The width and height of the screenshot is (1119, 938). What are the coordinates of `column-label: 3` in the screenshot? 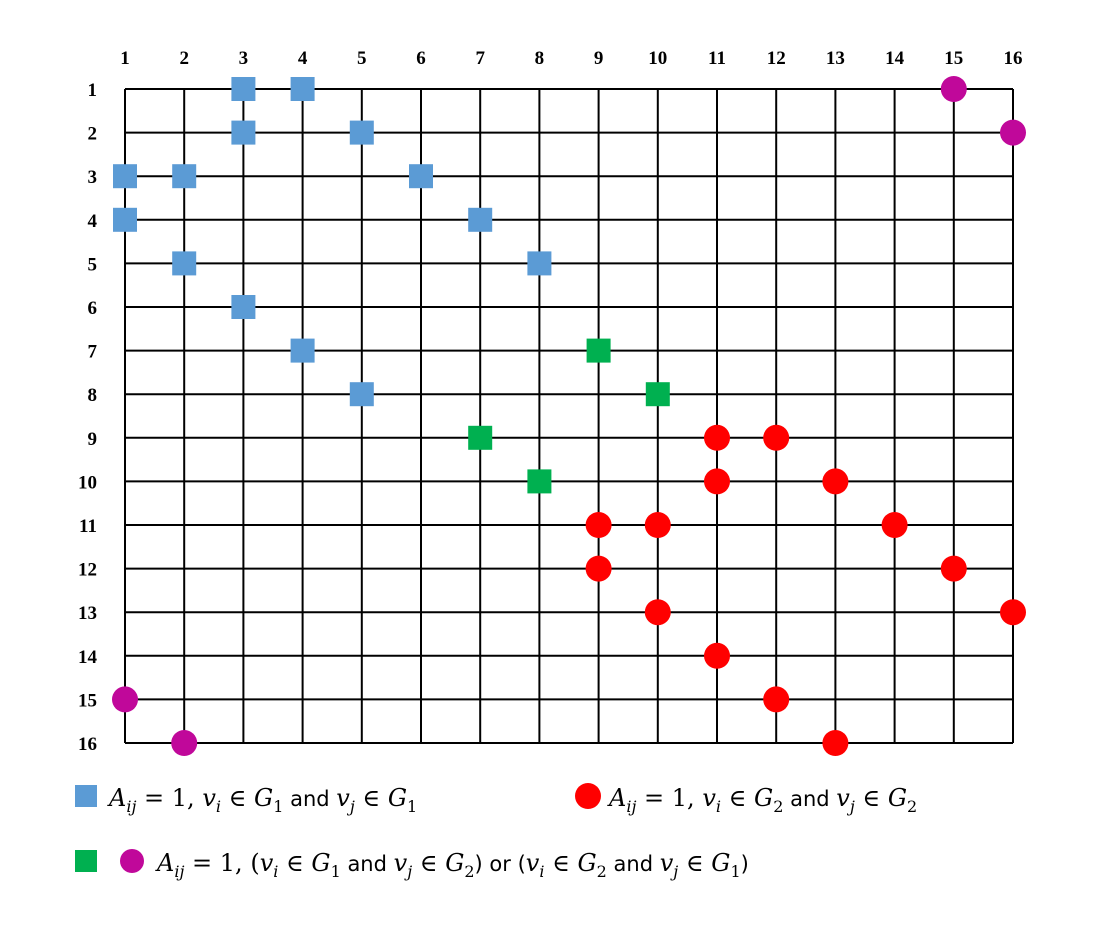 It's located at (244, 58).